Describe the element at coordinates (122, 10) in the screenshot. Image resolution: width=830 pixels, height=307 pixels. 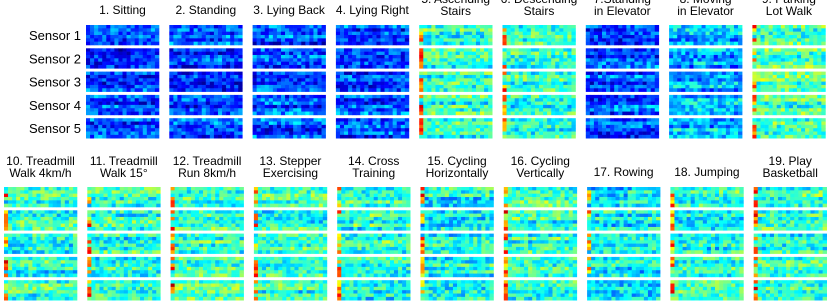
I see `activity-title: 1. Sitting` at that location.